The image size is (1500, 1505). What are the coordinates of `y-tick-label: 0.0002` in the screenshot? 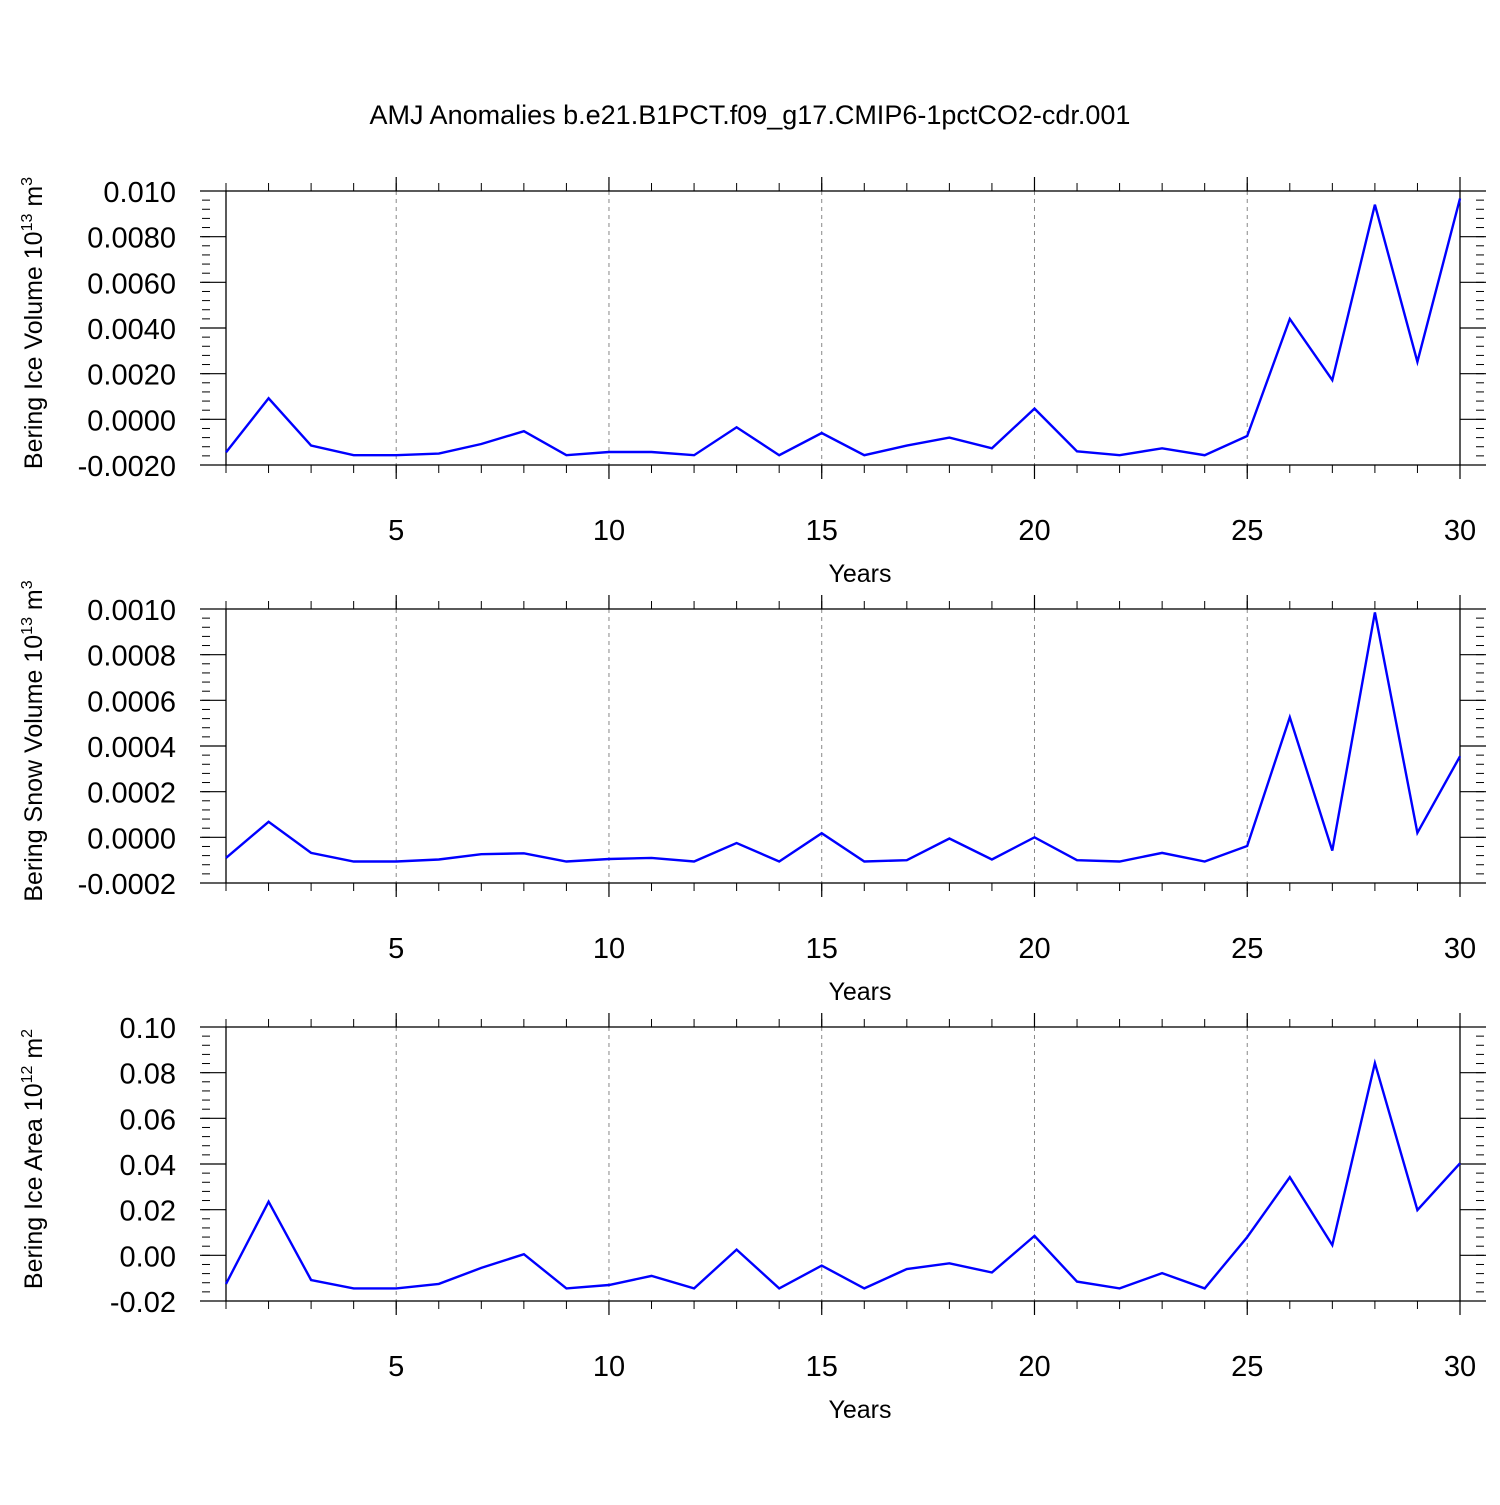 It's located at (131, 794).